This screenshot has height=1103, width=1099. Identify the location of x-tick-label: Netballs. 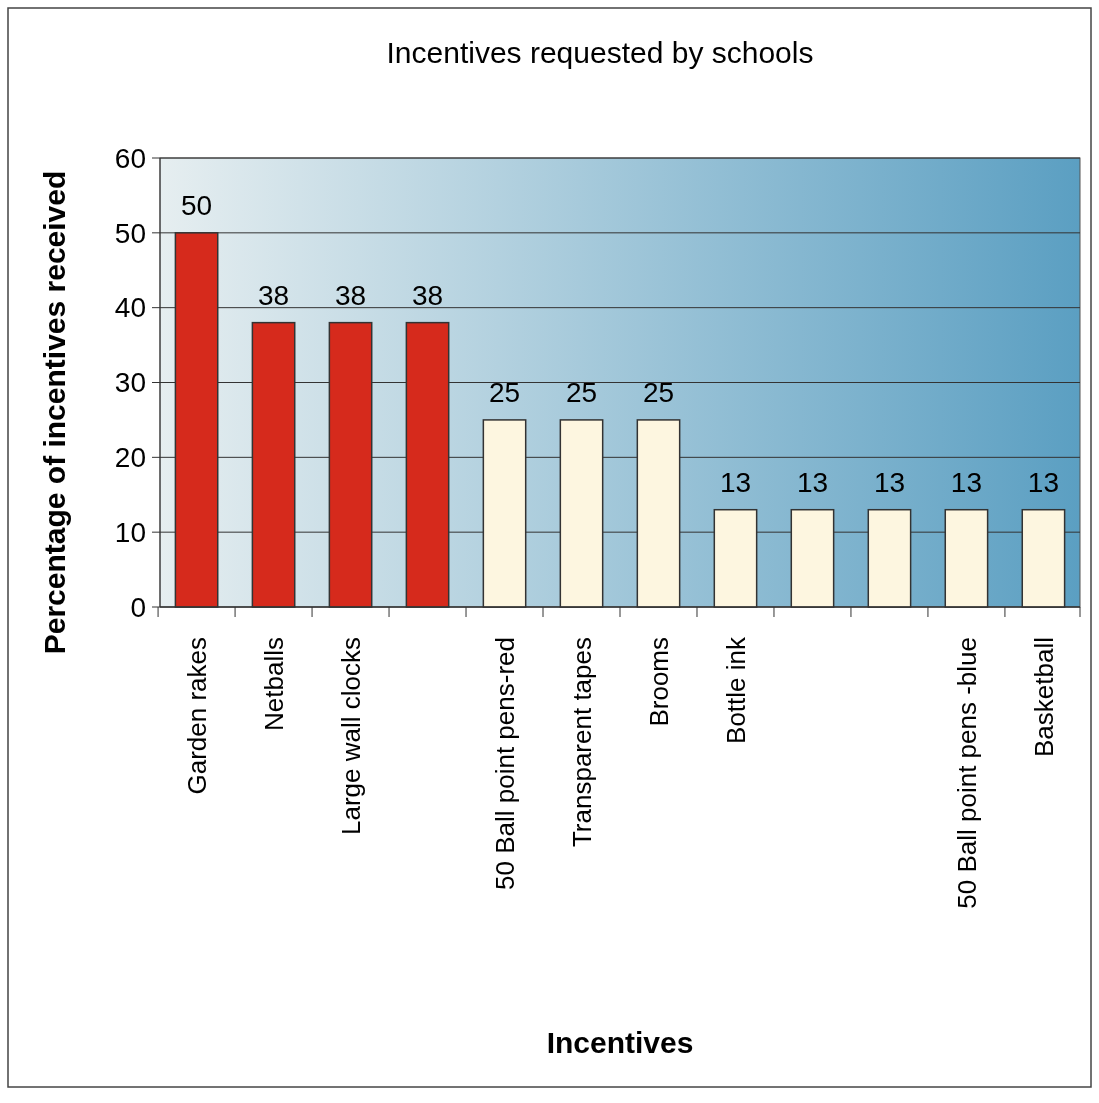
(273, 684).